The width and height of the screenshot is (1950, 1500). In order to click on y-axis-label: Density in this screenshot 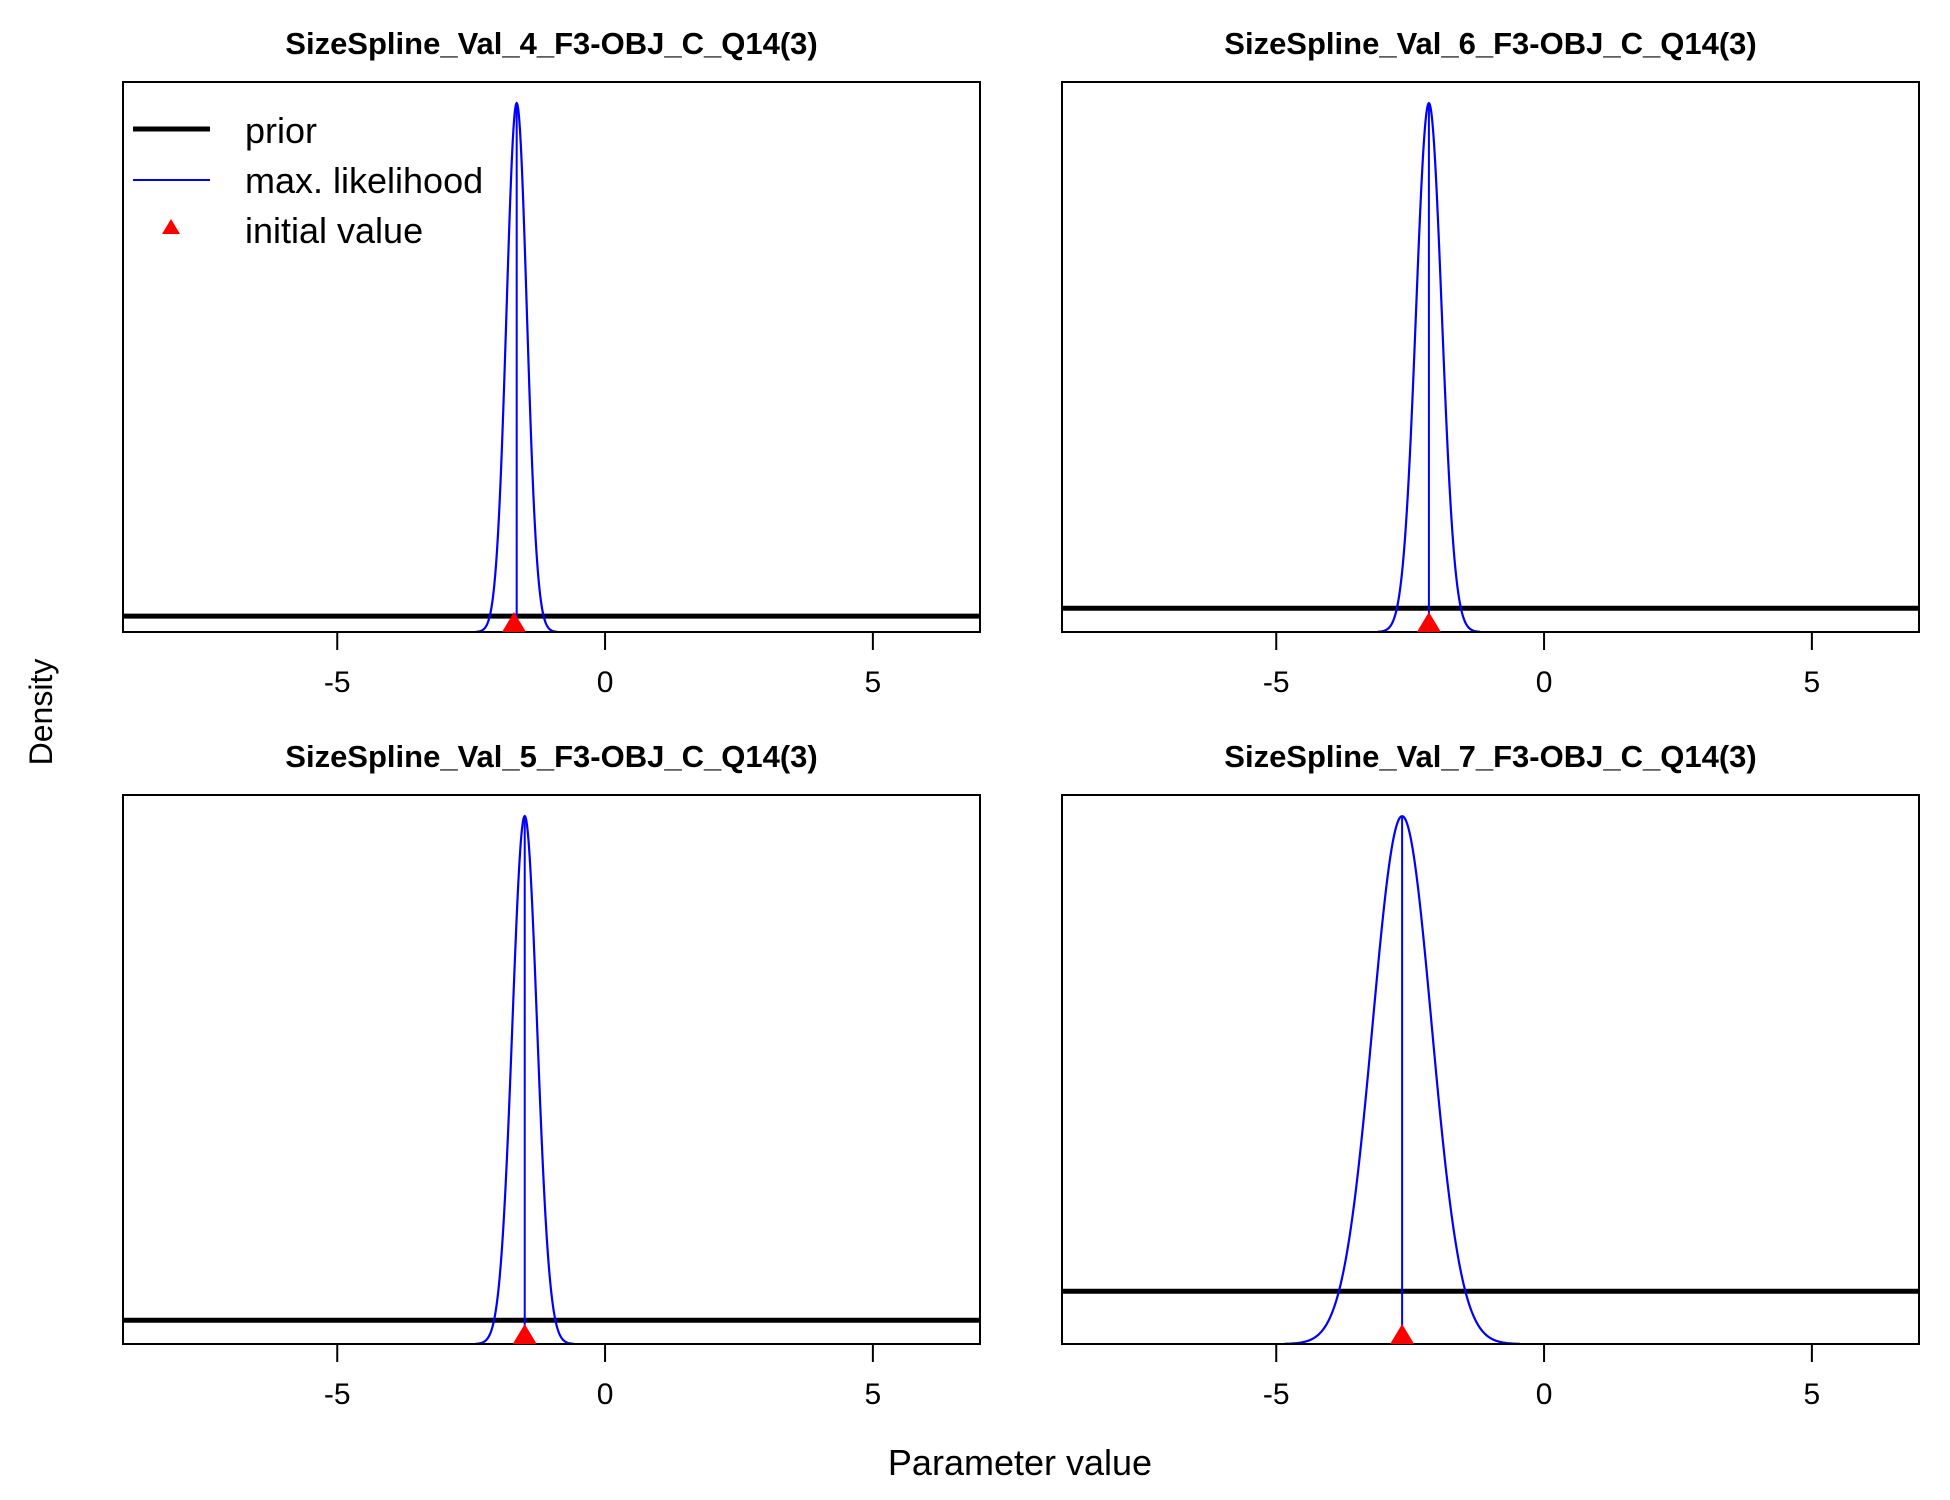, I will do `click(41, 712)`.